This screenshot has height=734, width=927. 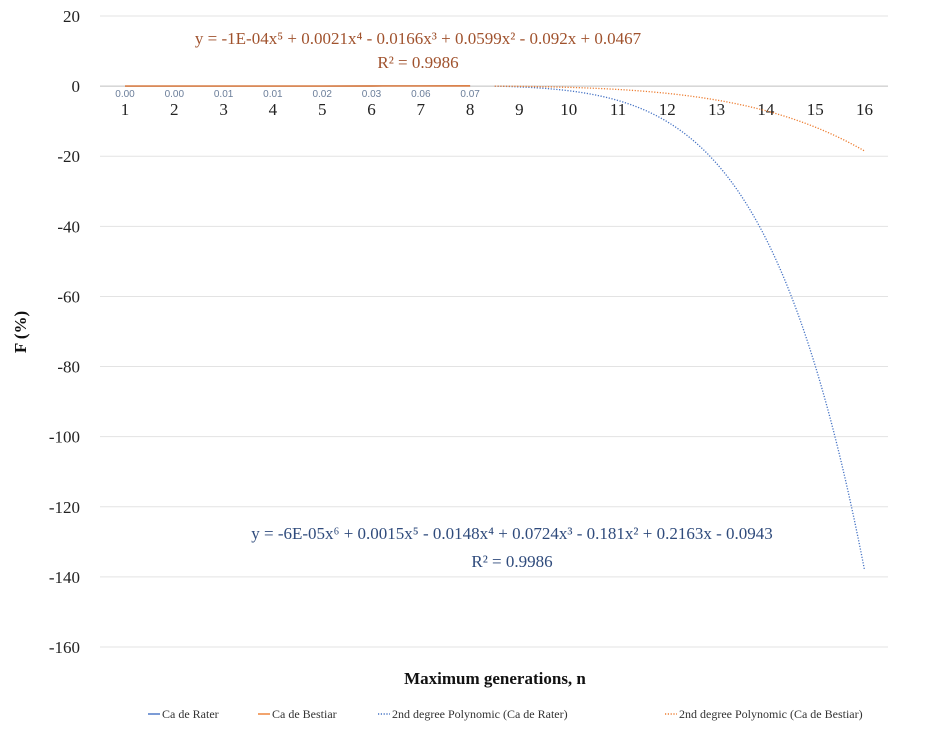 I want to click on legend-label: Ca de Rater, so click(x=190, y=714).